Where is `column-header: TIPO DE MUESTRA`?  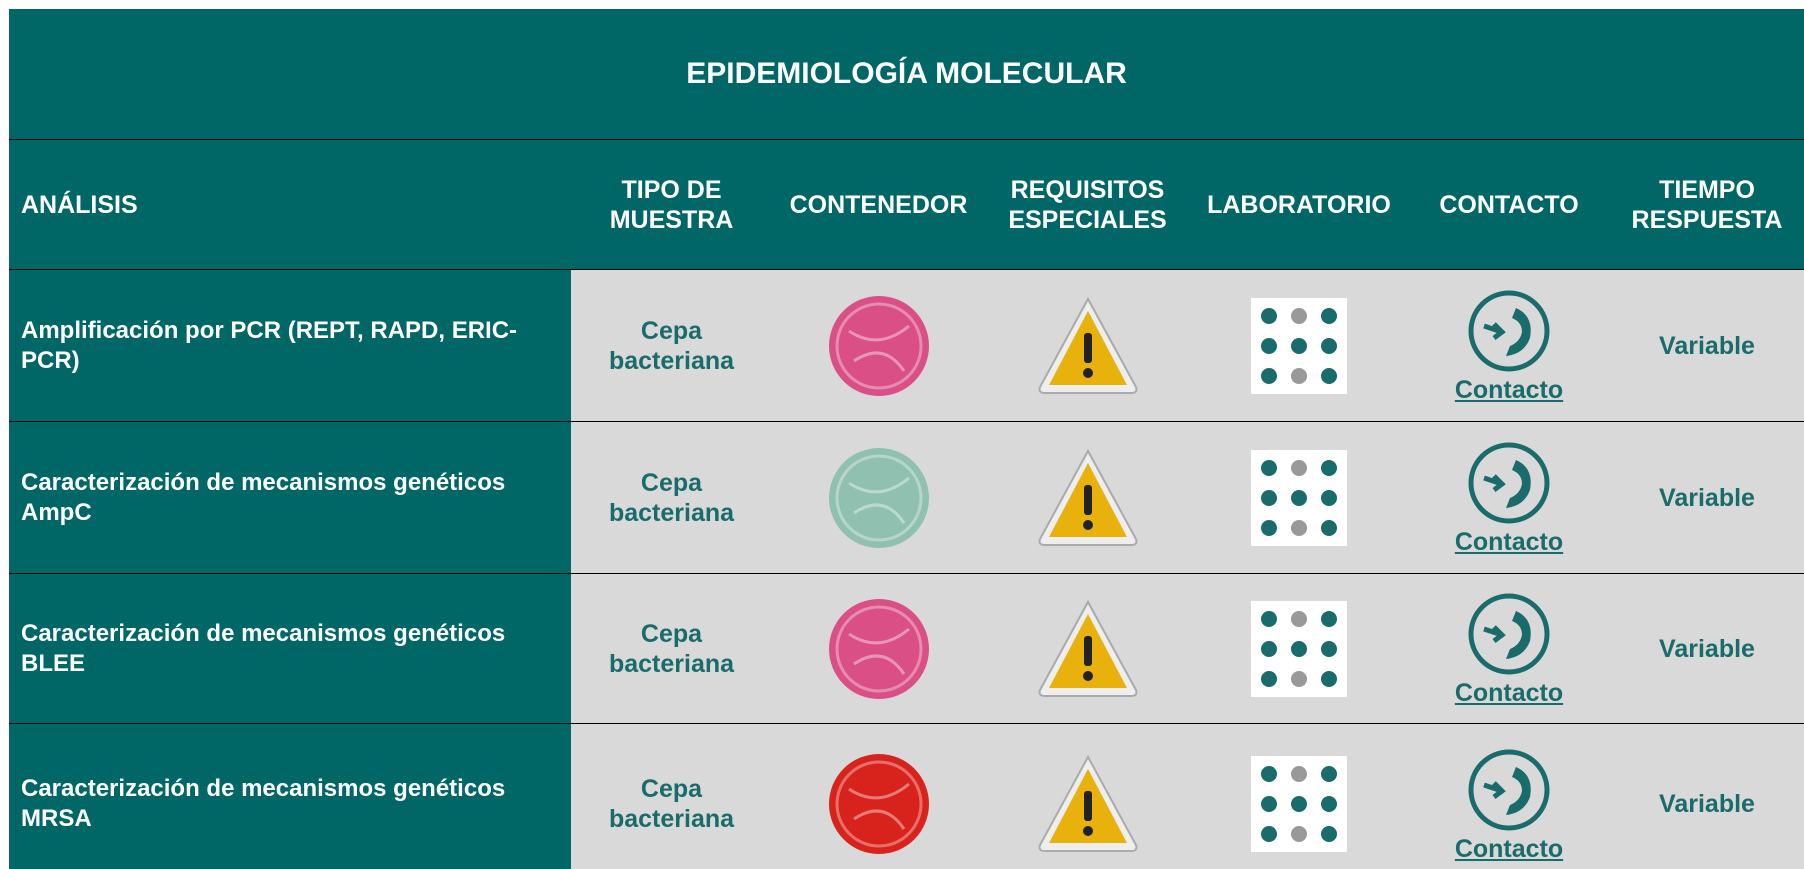
column-header: TIPO DE MUESTRA is located at coordinates (671, 204).